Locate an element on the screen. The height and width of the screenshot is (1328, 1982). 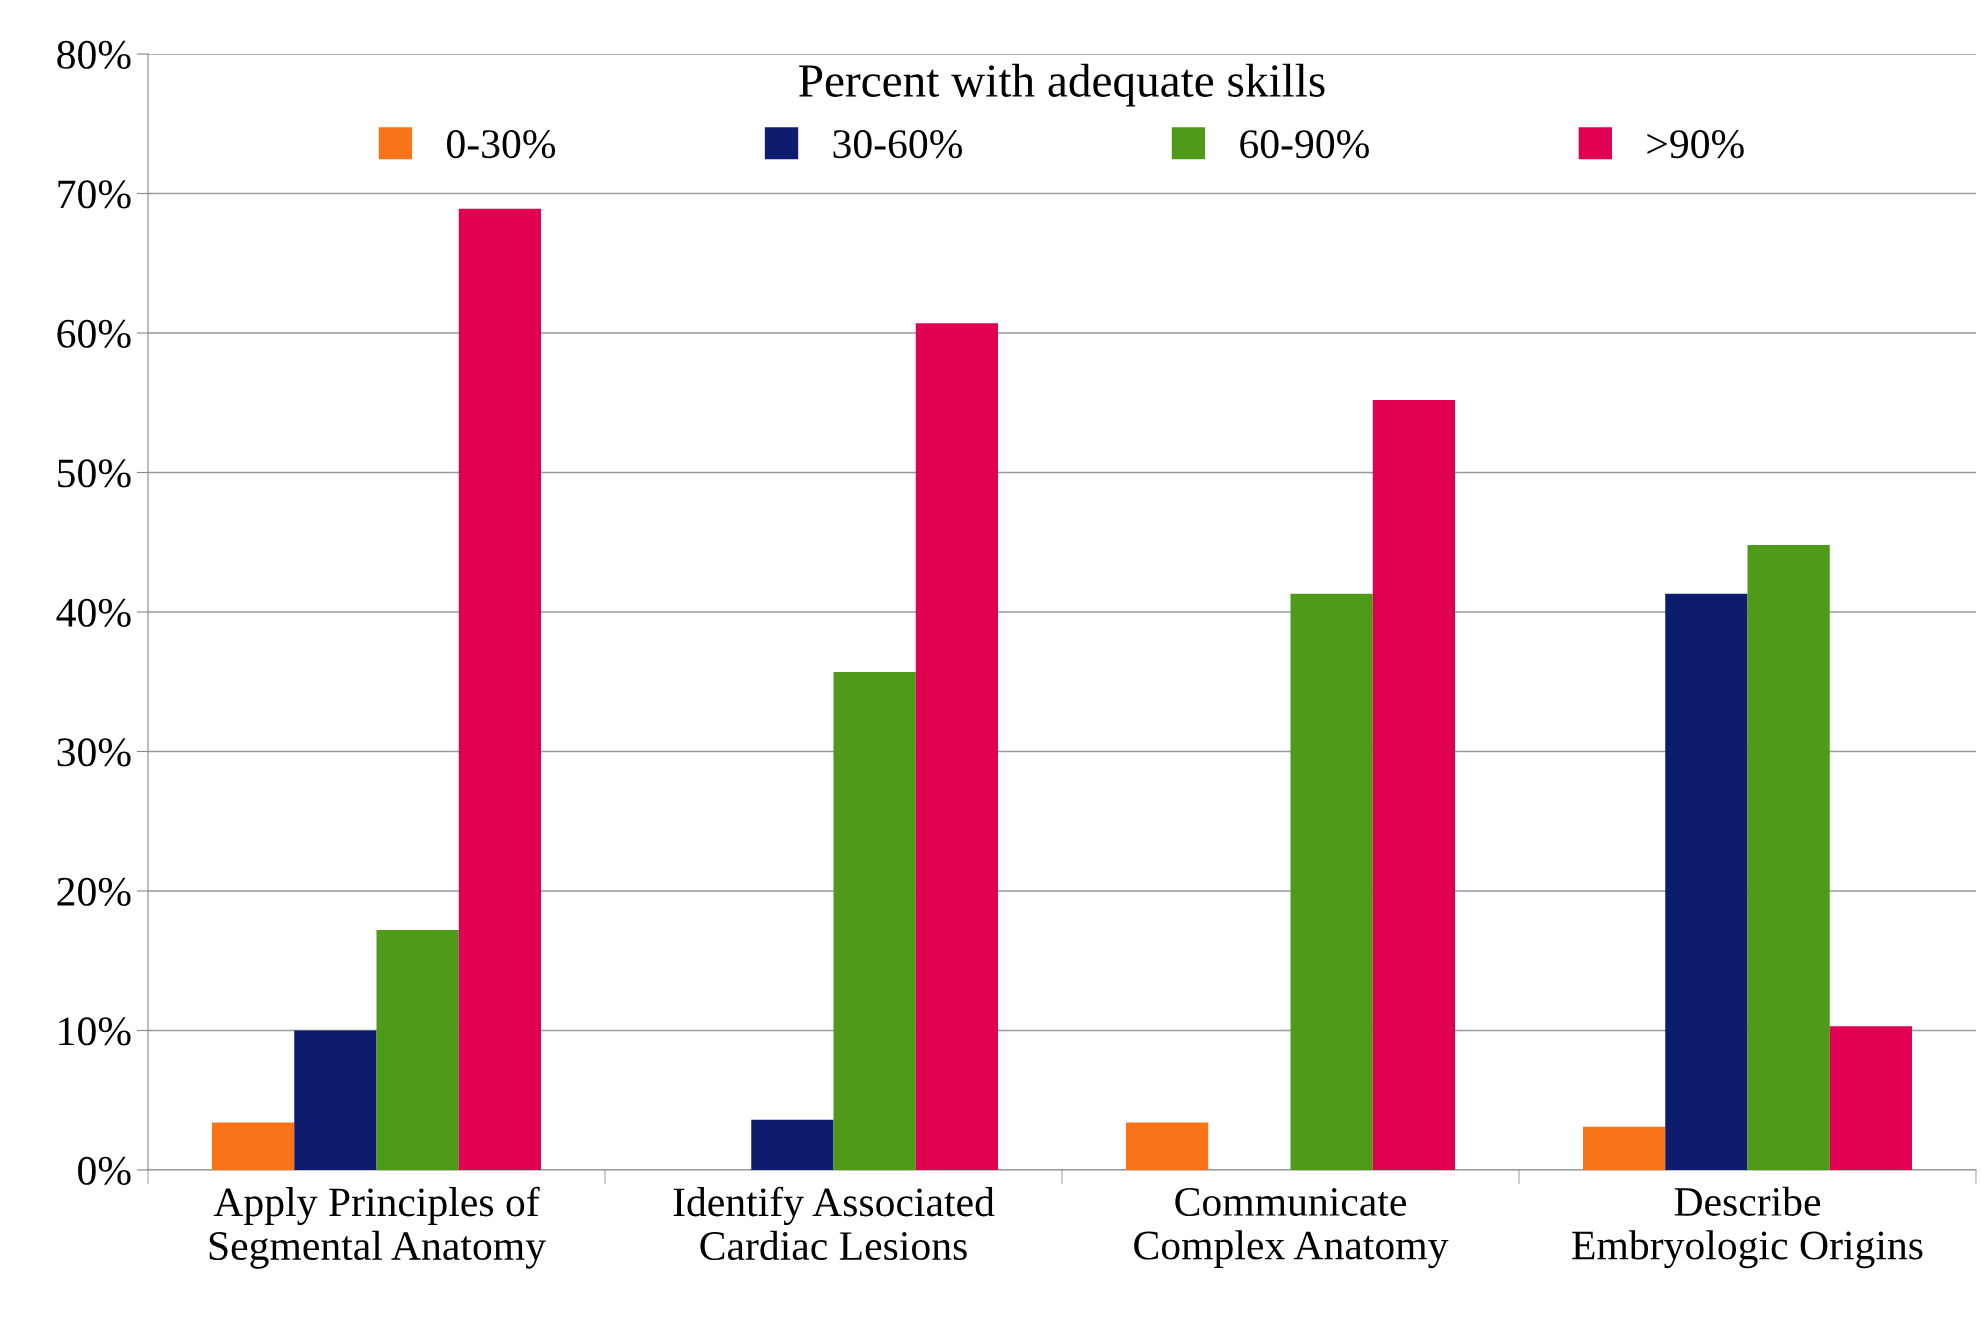
y-tick-label: 50% is located at coordinates (94, 473).